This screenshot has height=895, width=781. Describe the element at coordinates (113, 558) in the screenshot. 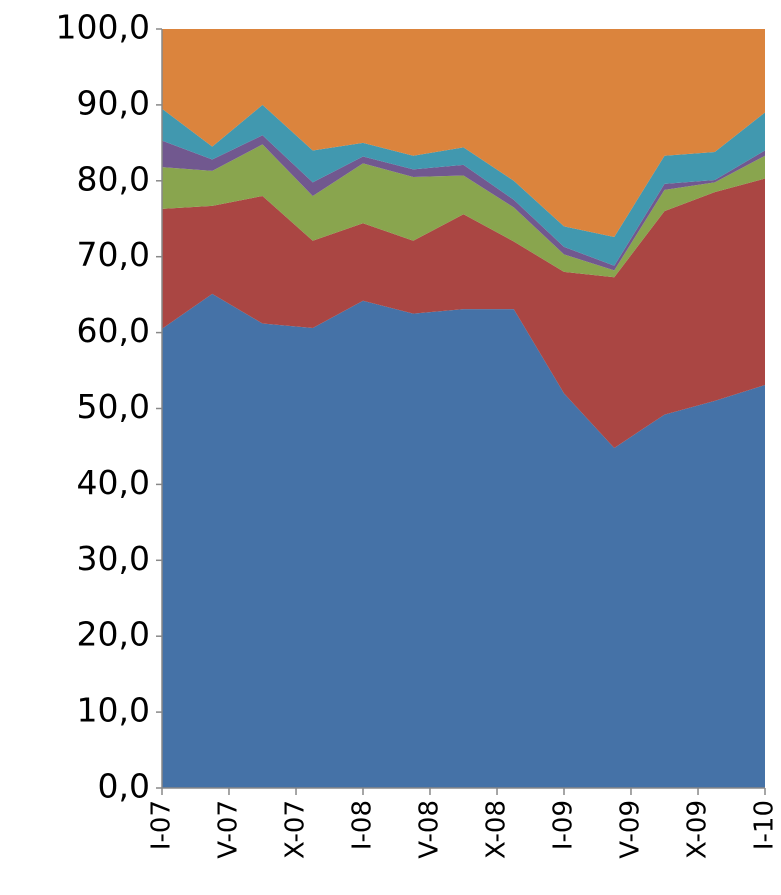

I see `y-tick-label: 30,0` at that location.